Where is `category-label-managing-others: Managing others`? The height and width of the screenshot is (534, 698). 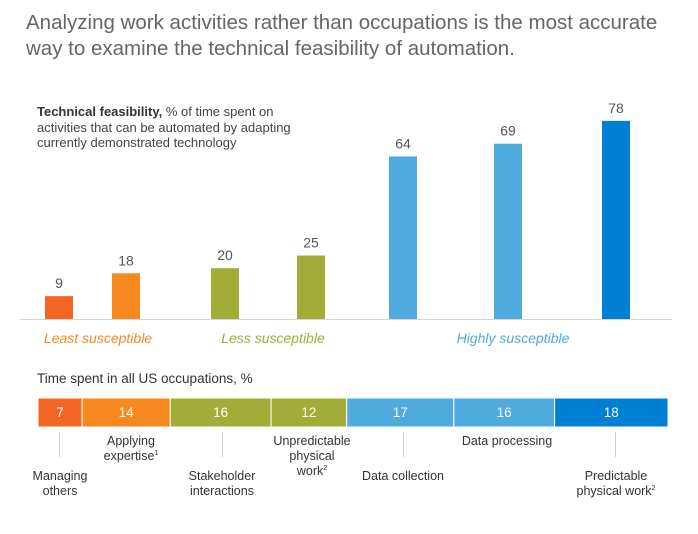
category-label-managing-others: Managing others is located at coordinates (60, 483).